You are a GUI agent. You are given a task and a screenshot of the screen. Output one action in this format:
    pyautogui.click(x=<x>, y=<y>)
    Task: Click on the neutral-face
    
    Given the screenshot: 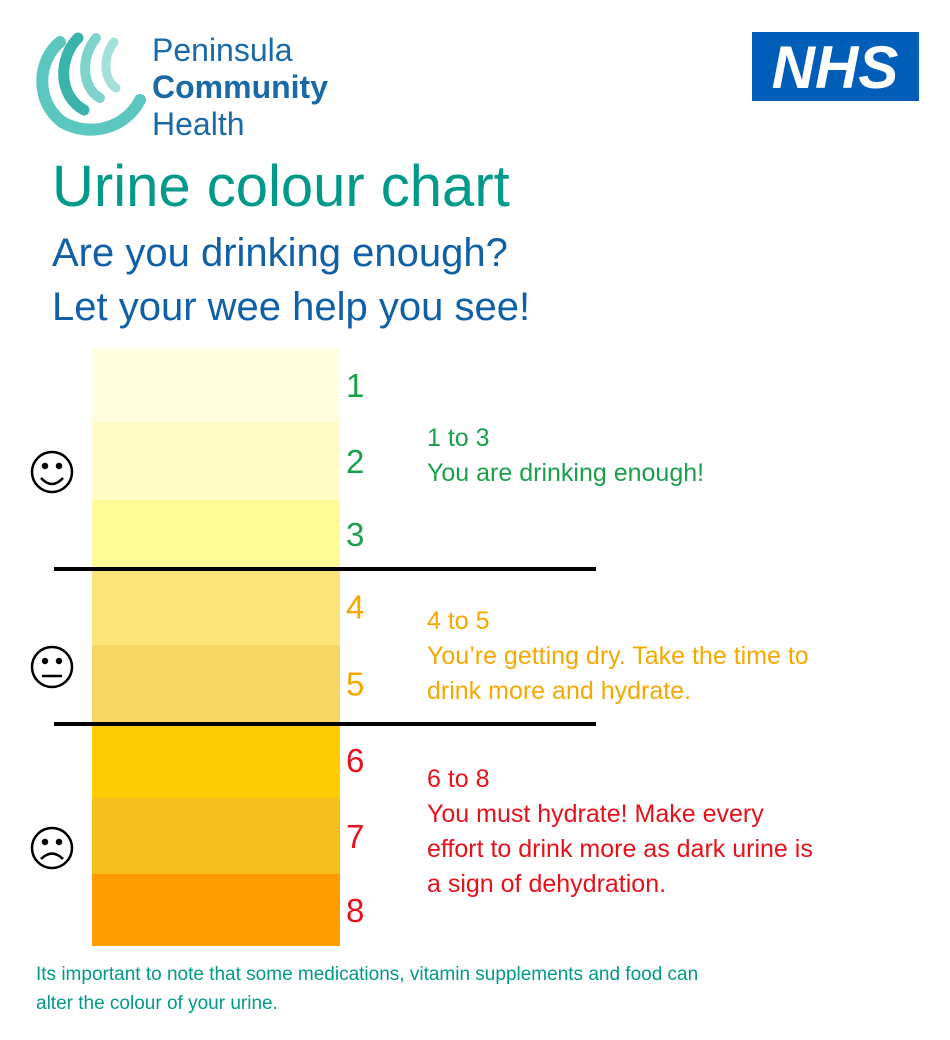 What is the action you would take?
    pyautogui.click(x=52, y=667)
    